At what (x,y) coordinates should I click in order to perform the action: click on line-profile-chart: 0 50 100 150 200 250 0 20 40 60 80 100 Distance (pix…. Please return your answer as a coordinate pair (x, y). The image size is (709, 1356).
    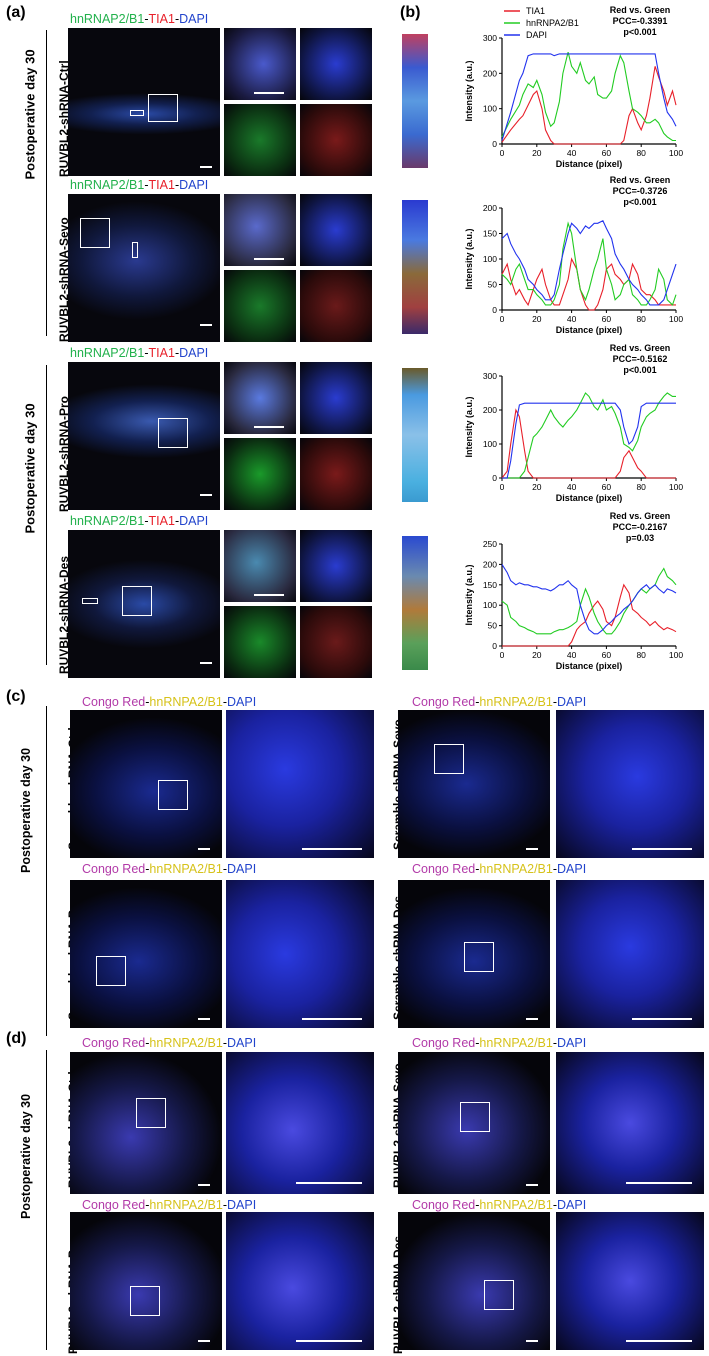
    Looking at the image, I should click on (573, 591).